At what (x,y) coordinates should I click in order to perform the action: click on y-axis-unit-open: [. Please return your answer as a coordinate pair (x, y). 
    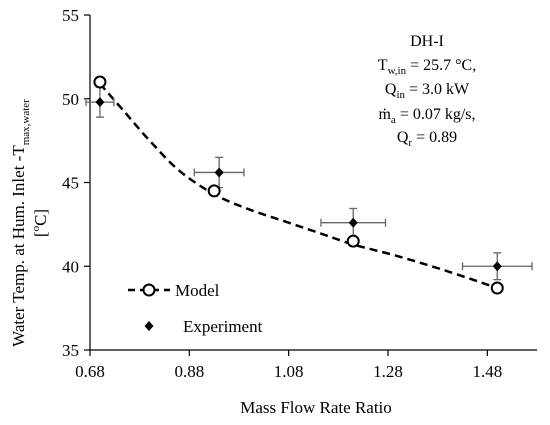
    Looking at the image, I should click on (40, 234).